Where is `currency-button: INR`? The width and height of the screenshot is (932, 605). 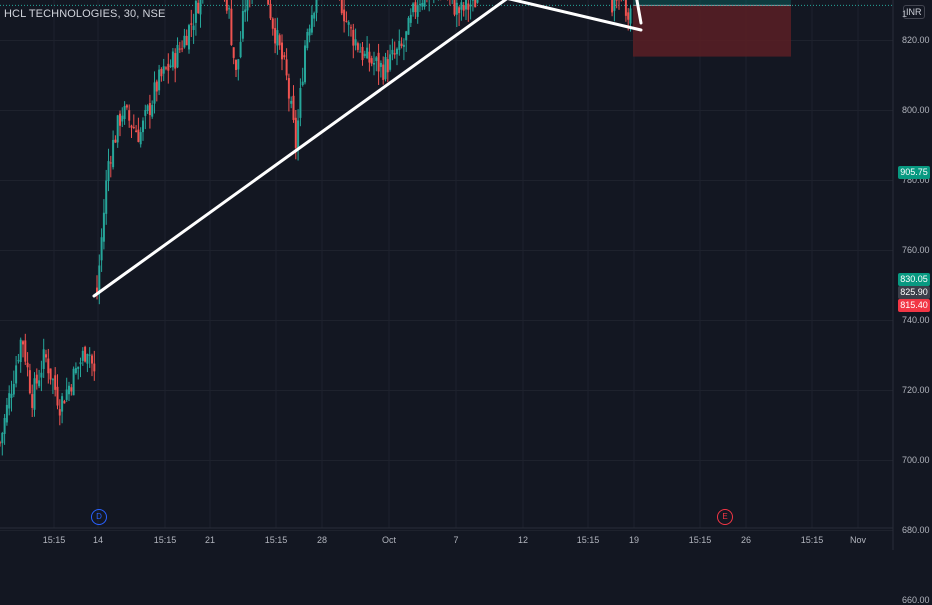
currency-button: INR is located at coordinates (914, 12).